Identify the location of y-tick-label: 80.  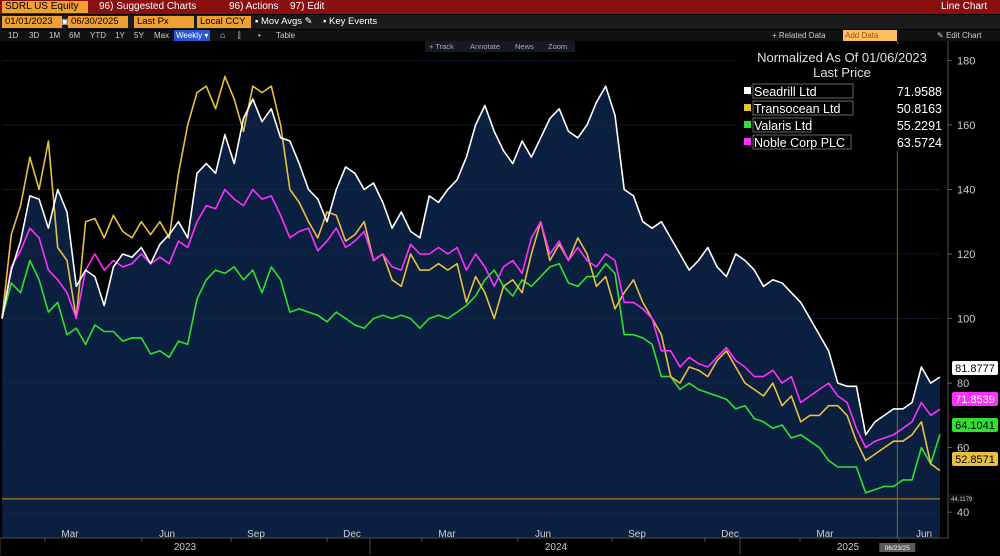
(963, 384).